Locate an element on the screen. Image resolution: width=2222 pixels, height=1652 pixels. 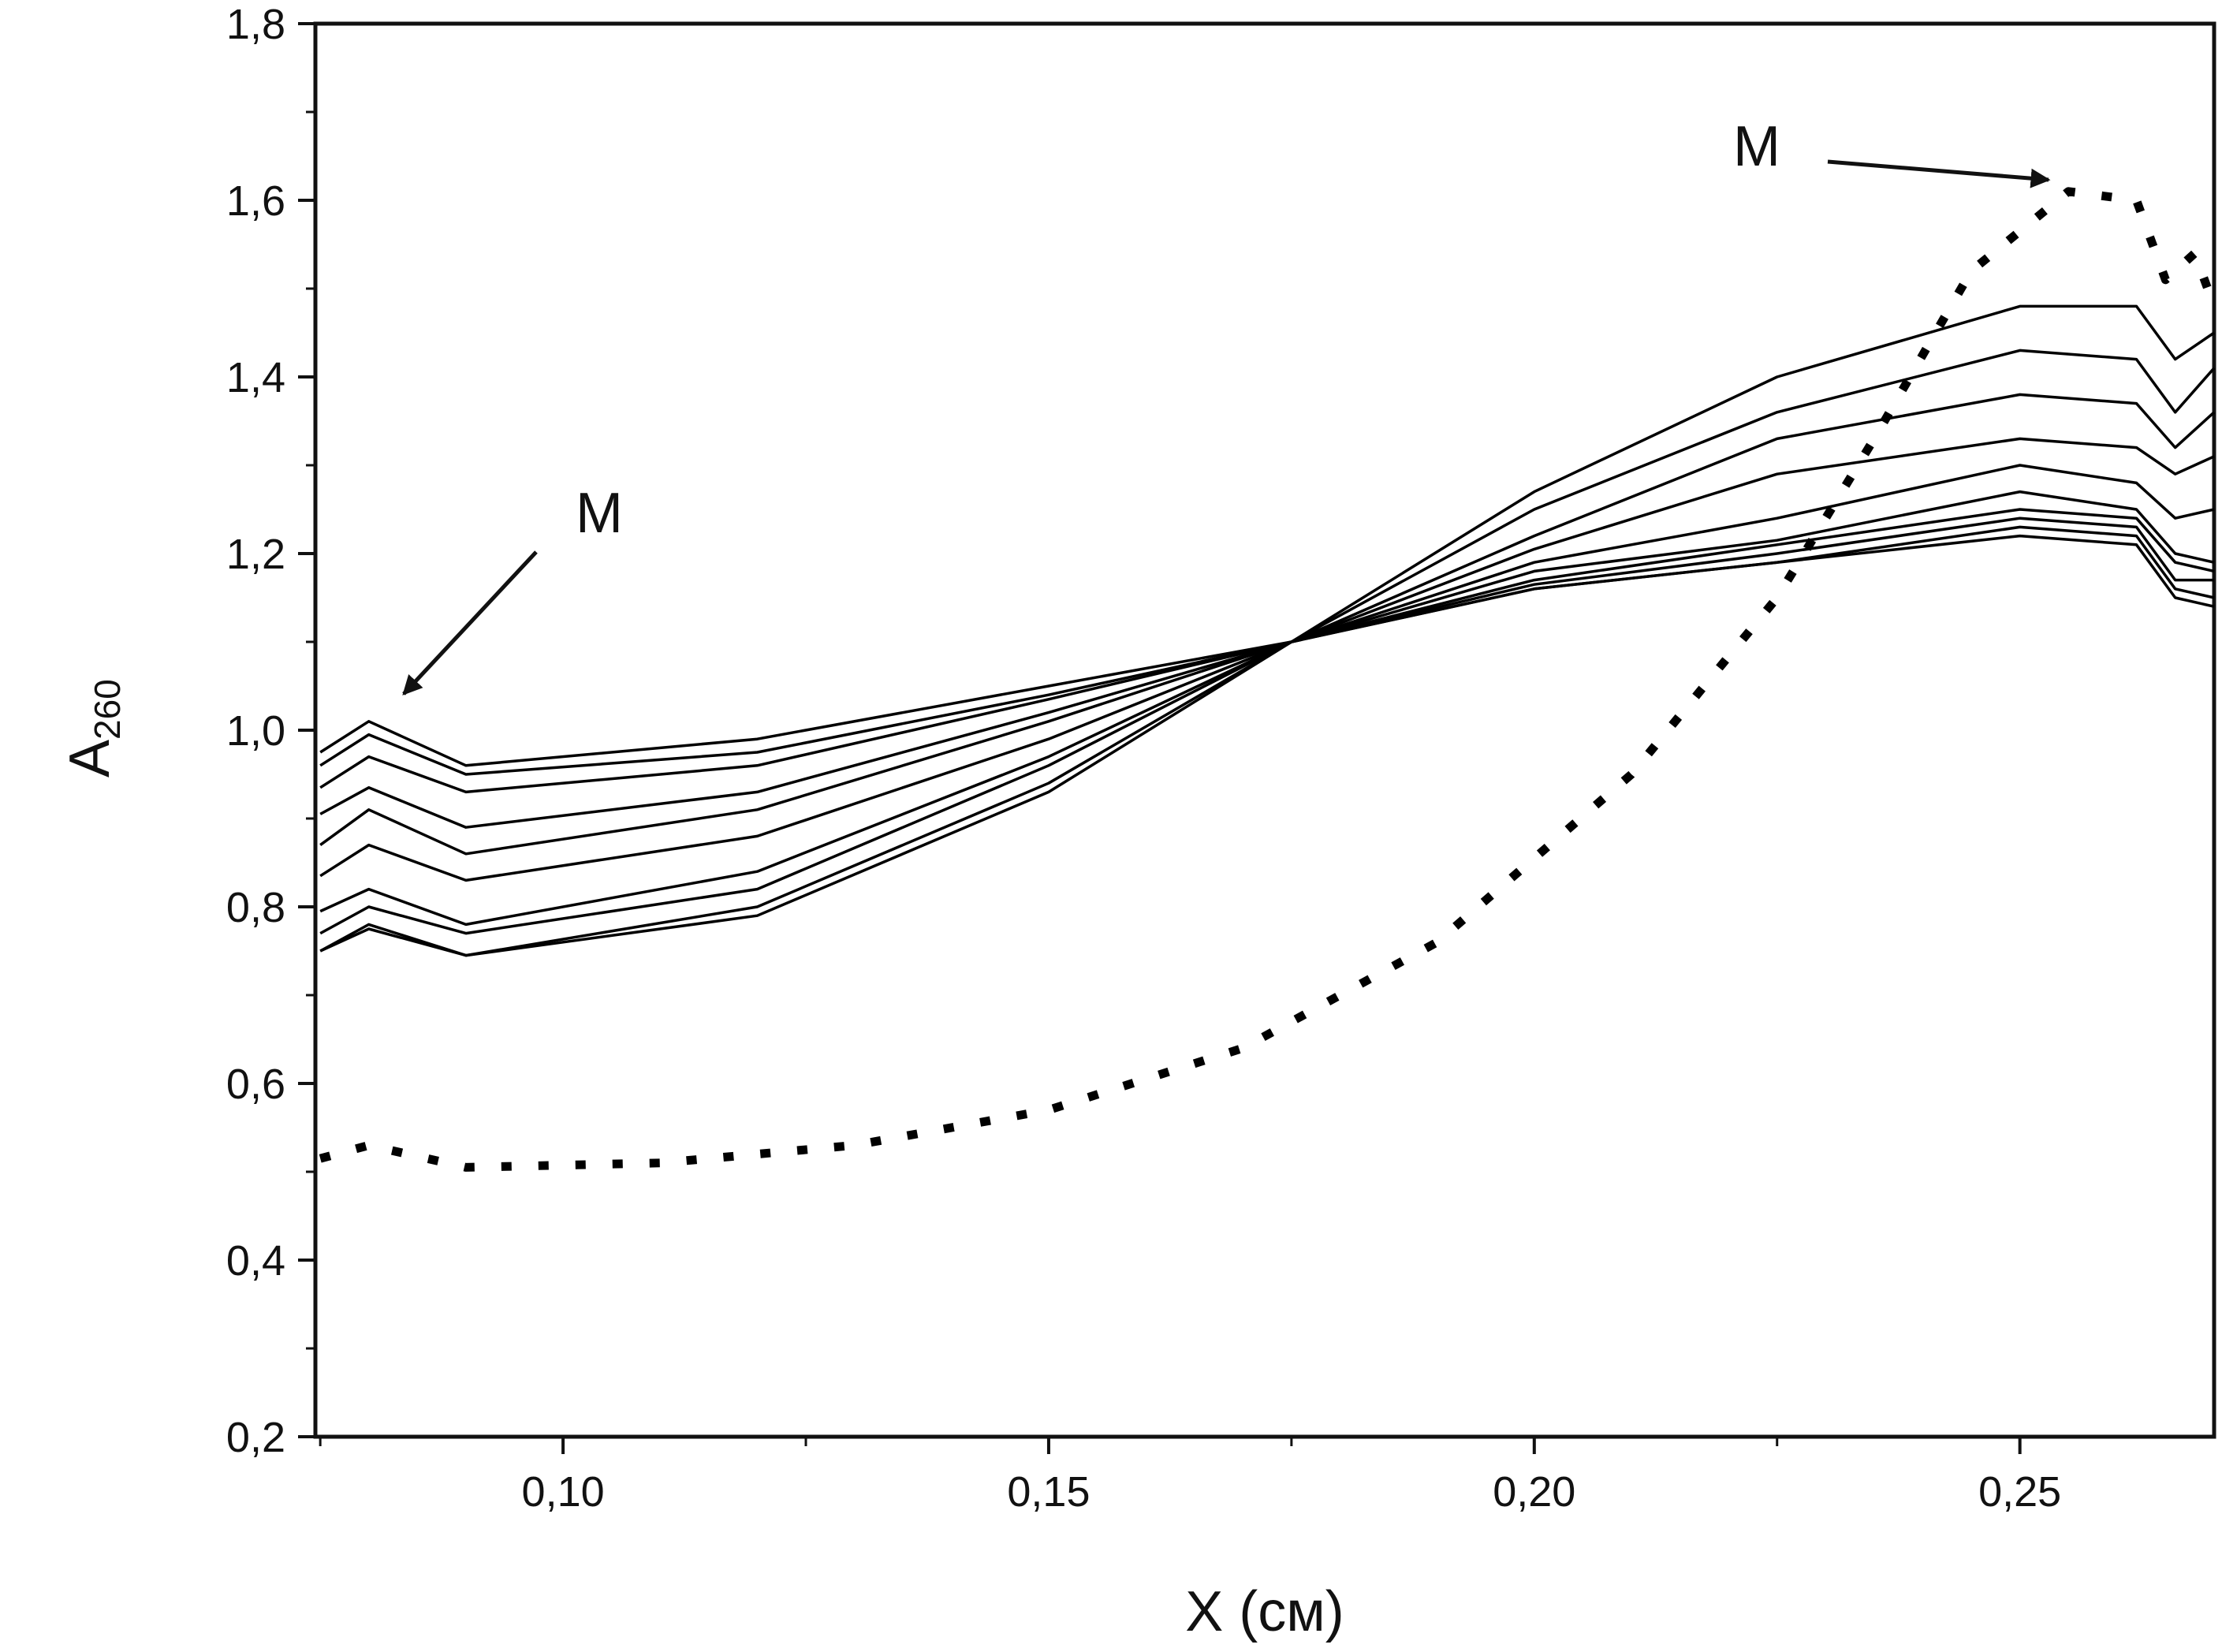
y-axis-title-main: A260 is located at coordinates (93, 728).